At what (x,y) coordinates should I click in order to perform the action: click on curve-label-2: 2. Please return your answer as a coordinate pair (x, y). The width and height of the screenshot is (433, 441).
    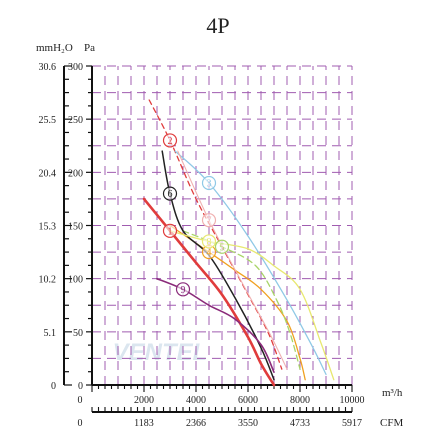
    Looking at the image, I should click on (170, 141).